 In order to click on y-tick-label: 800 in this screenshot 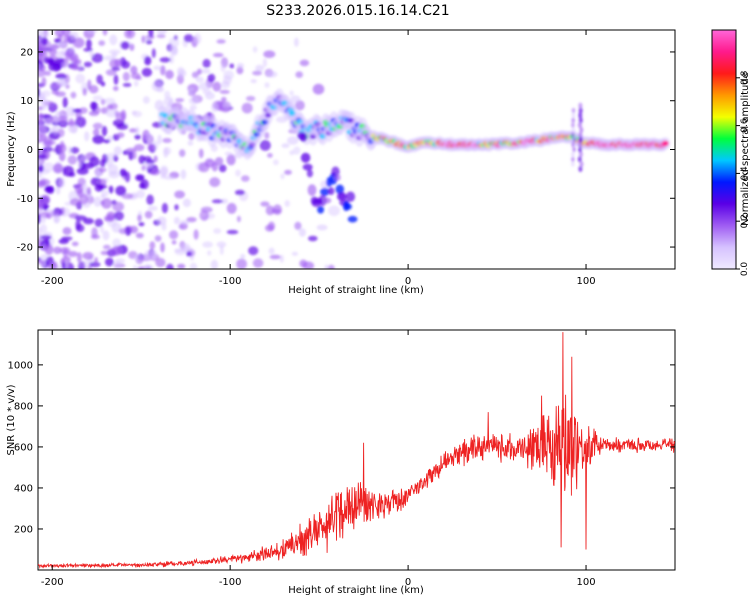, I will do `click(23, 406)`.